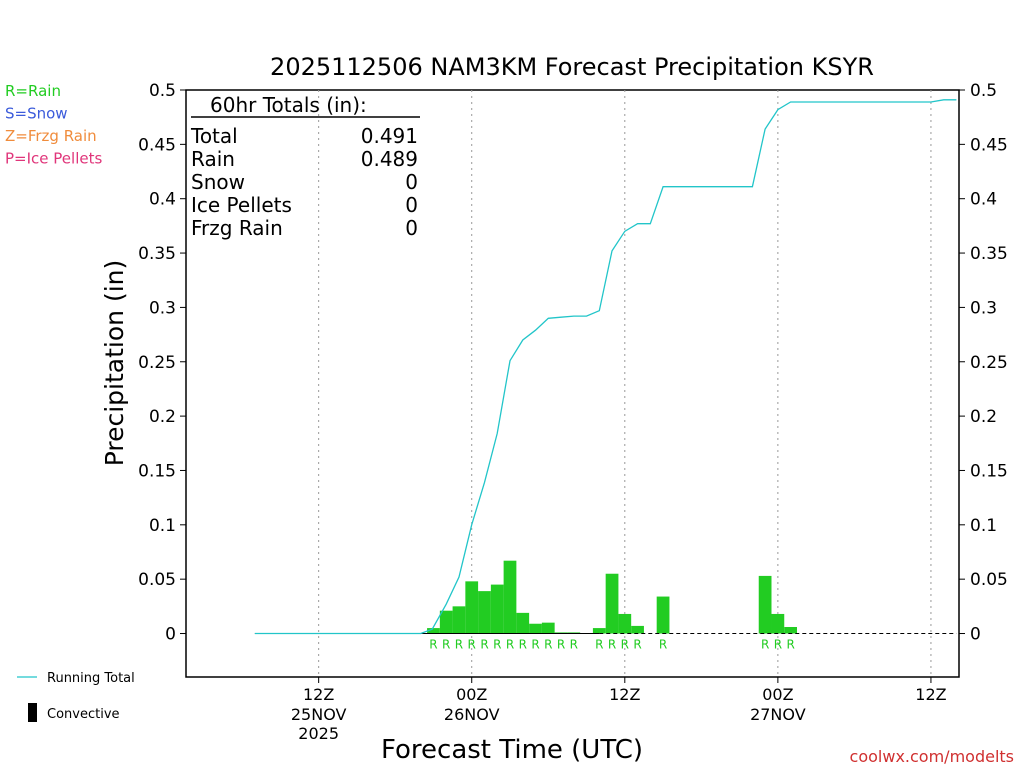 Image resolution: width=1024 pixels, height=768 pixels. I want to click on ytick-label-right-6: 0.2, so click(983, 417).